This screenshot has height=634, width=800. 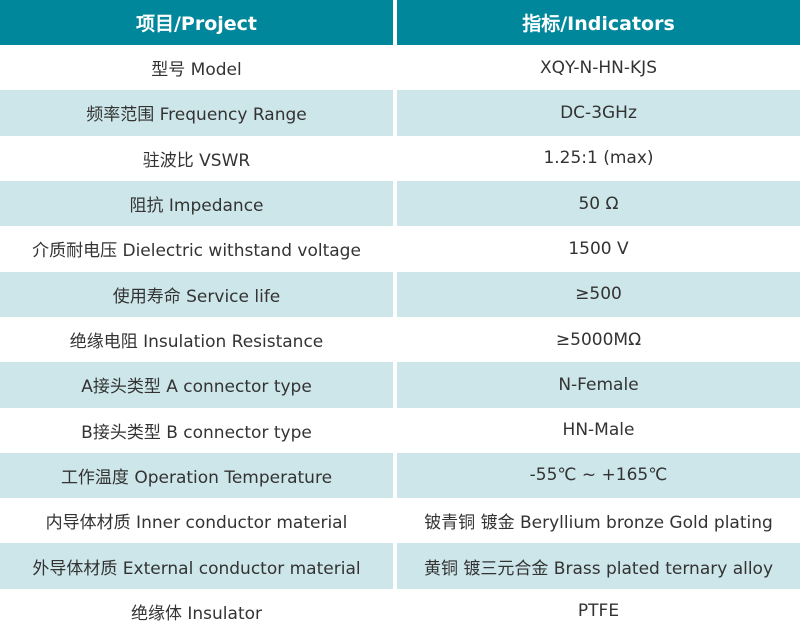 What do you see at coordinates (400, 430) in the screenshot?
I see `table-row-b-connector-type: B接头类型 B connector type HN-Male` at bounding box center [400, 430].